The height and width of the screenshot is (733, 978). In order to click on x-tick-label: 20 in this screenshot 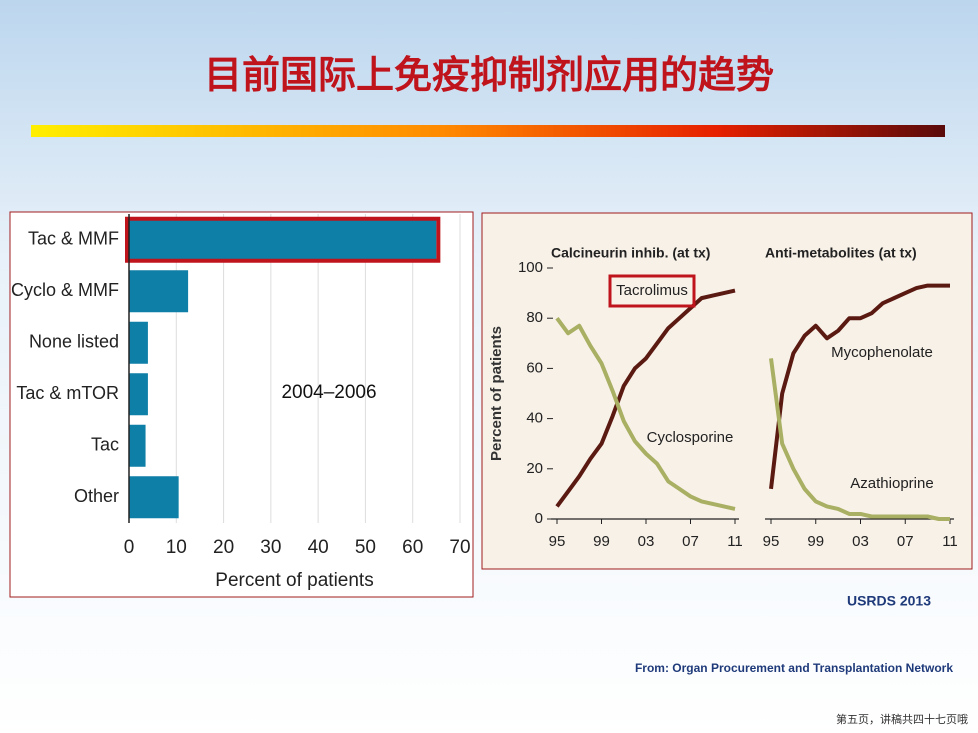, I will do `click(223, 547)`.